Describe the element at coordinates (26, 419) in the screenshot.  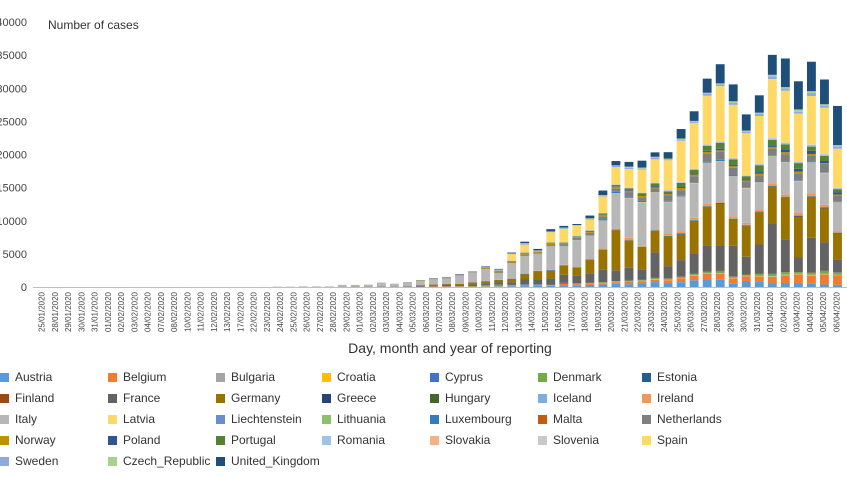
I see `legend-label: Italy` at that location.